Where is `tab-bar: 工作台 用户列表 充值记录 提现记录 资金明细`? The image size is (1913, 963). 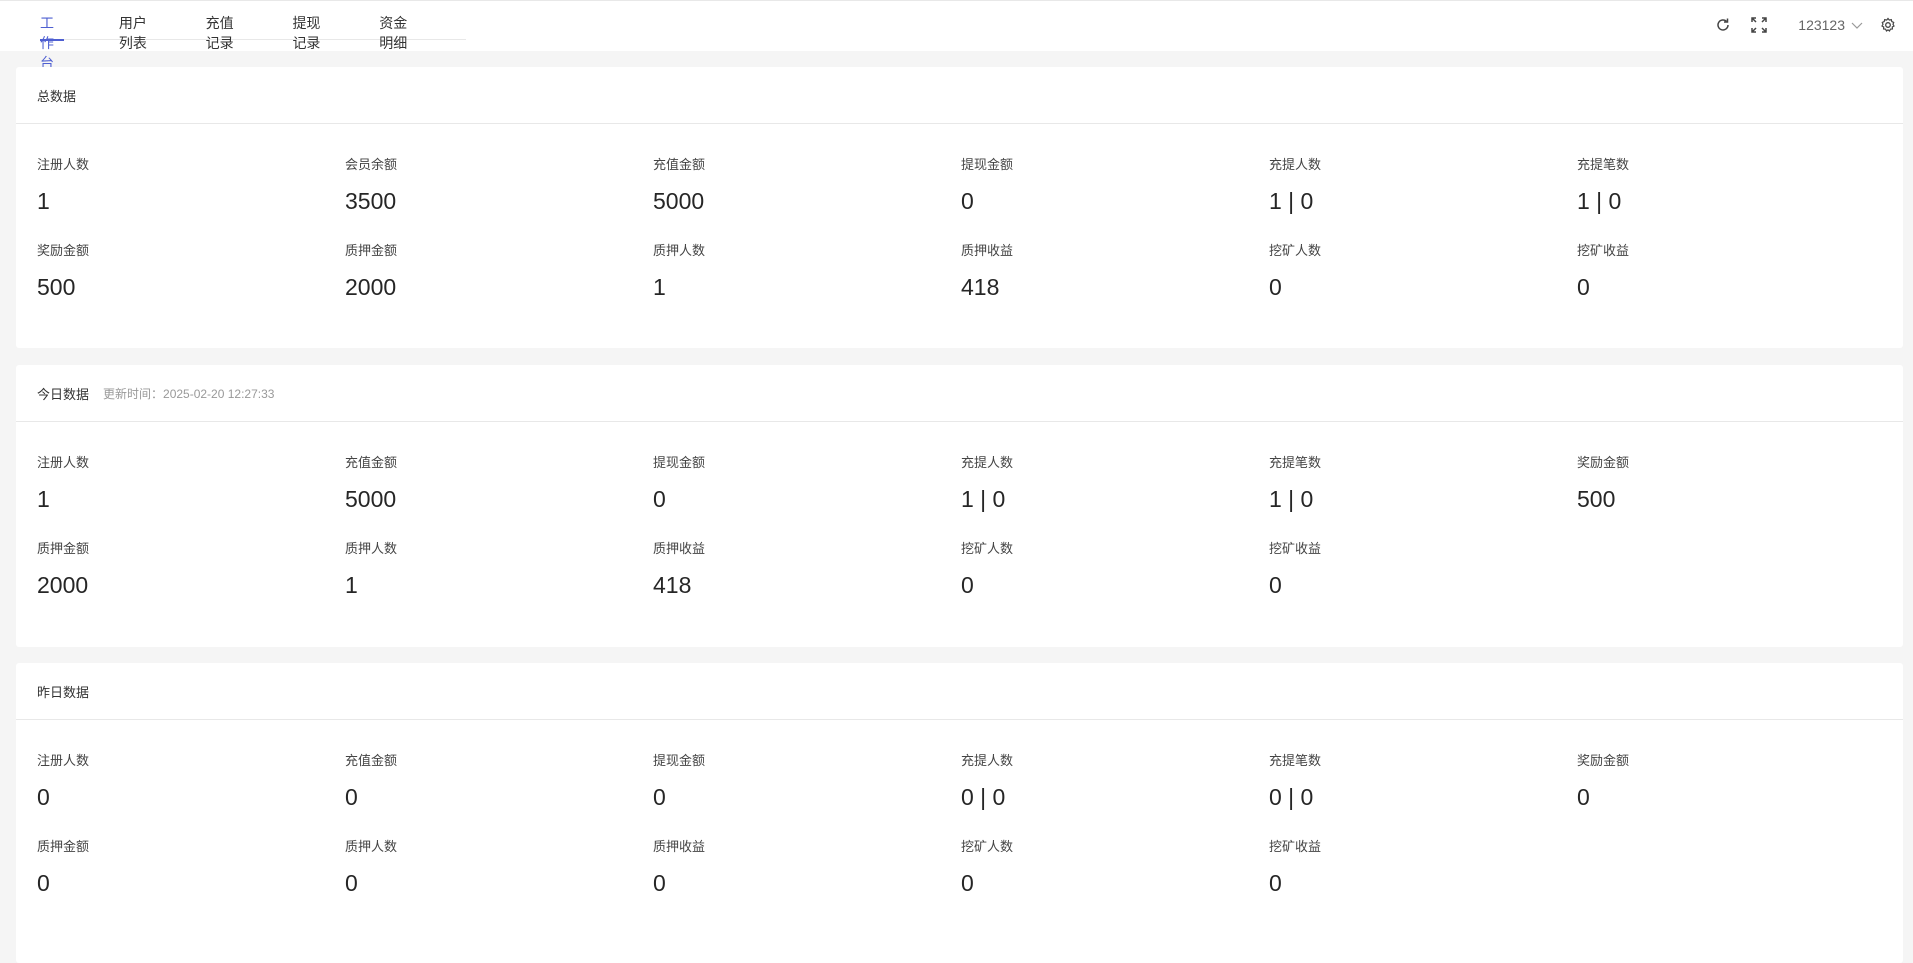 tab-bar: 工作台 用户列表 充值记录 提现记录 资金明细 is located at coordinates (253, 36).